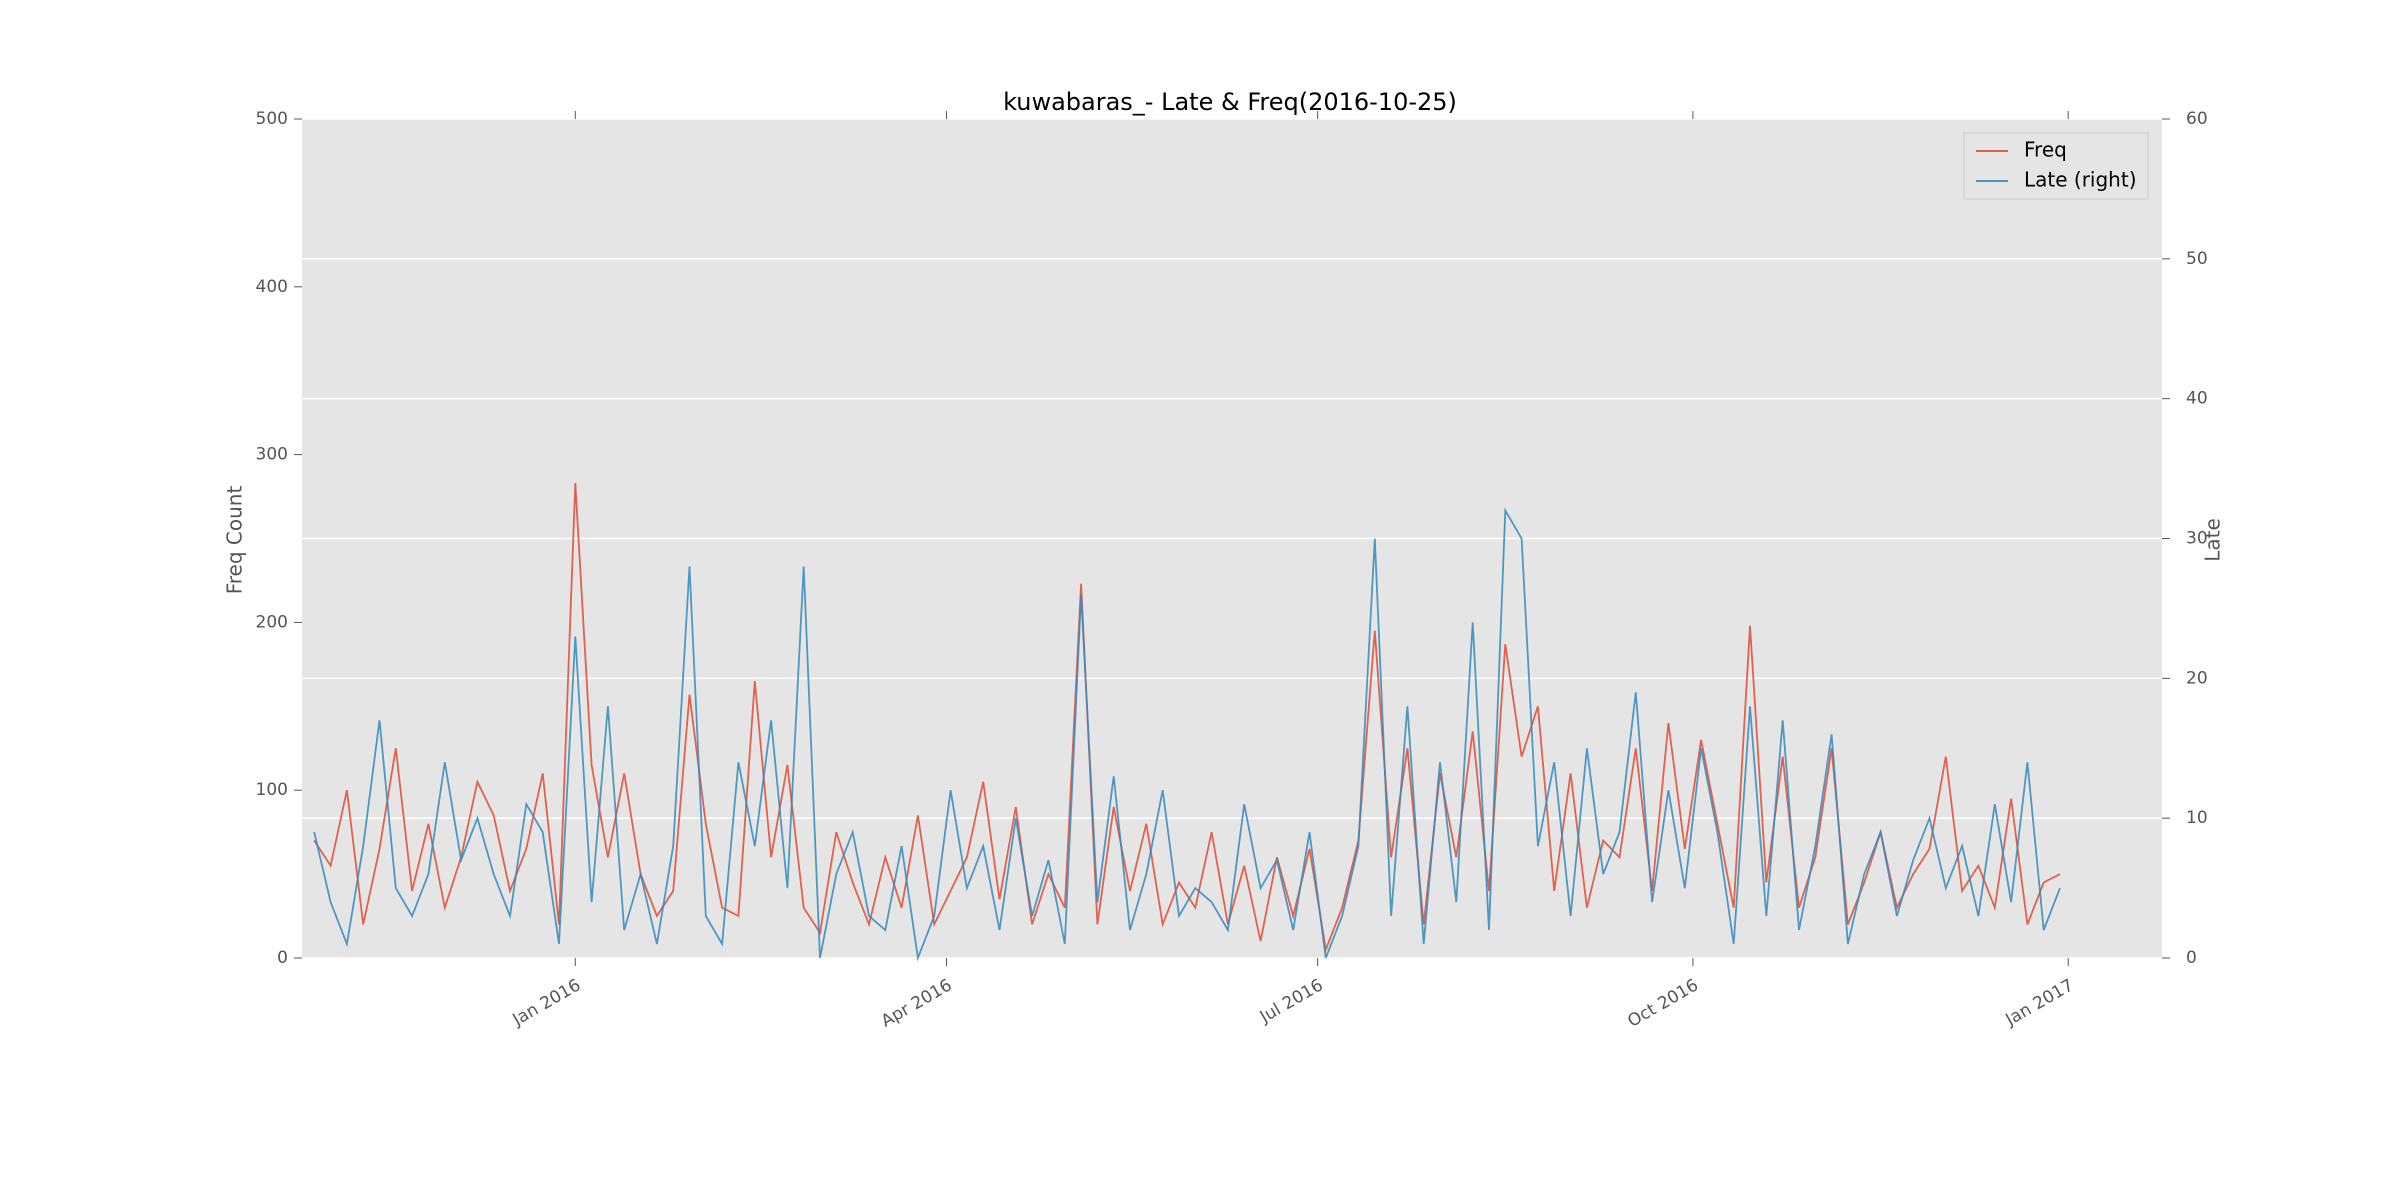  I want to click on y2-tick-label: 10, so click(2197, 818).